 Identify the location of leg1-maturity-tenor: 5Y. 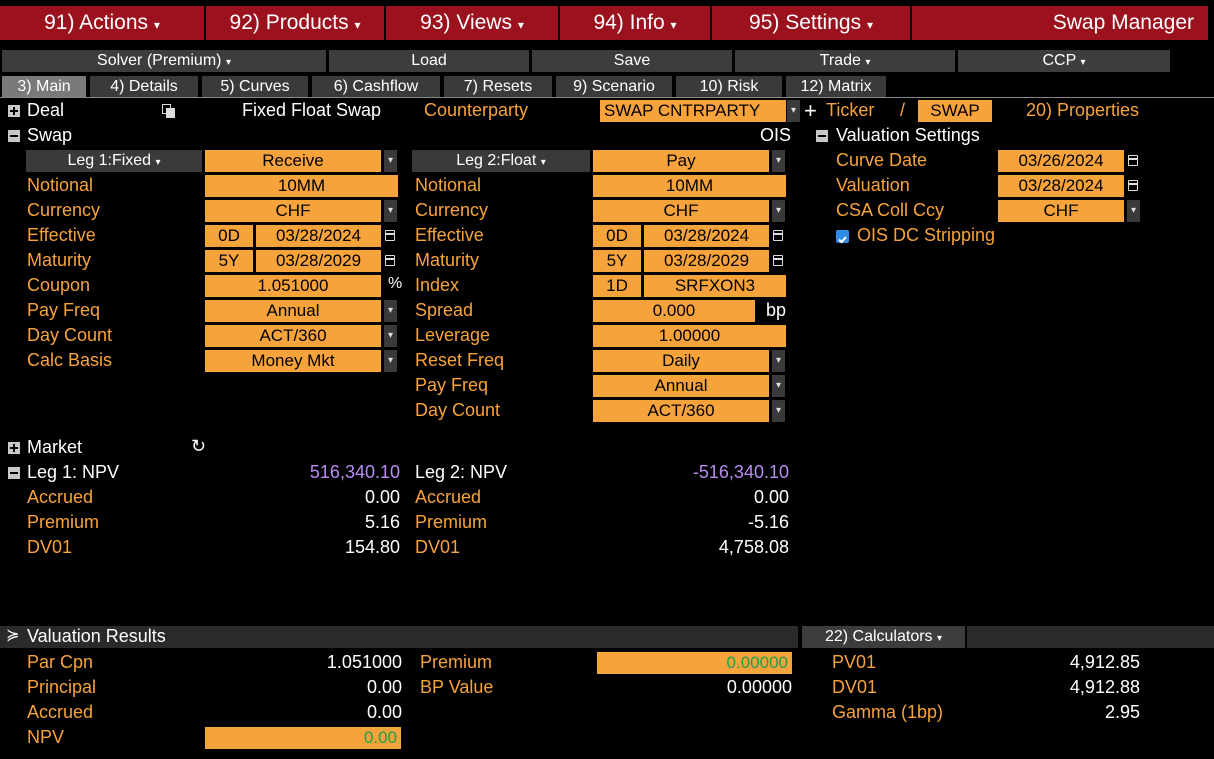
(229, 261).